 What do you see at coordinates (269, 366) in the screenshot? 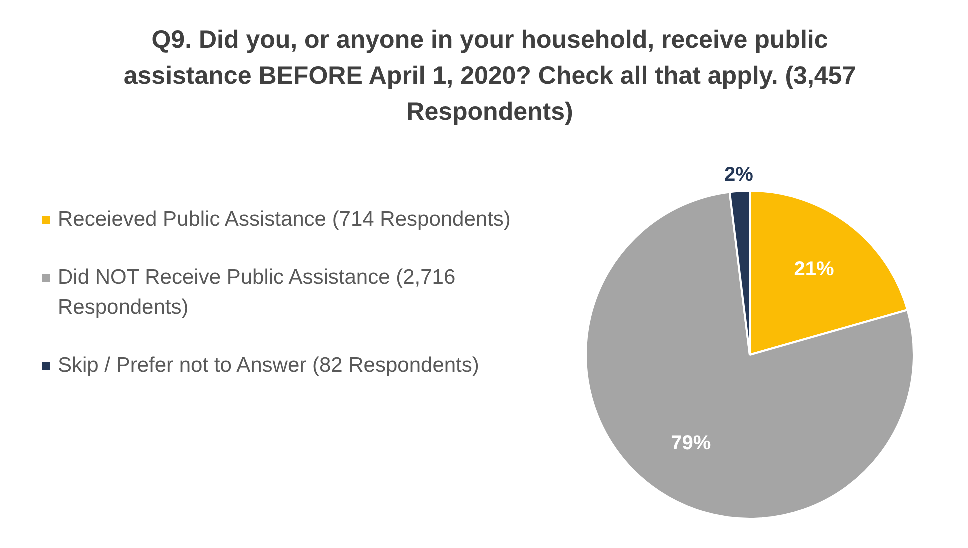
I see `legend-label: Skip / Prefer not to Answer (82 Respondents)` at bounding box center [269, 366].